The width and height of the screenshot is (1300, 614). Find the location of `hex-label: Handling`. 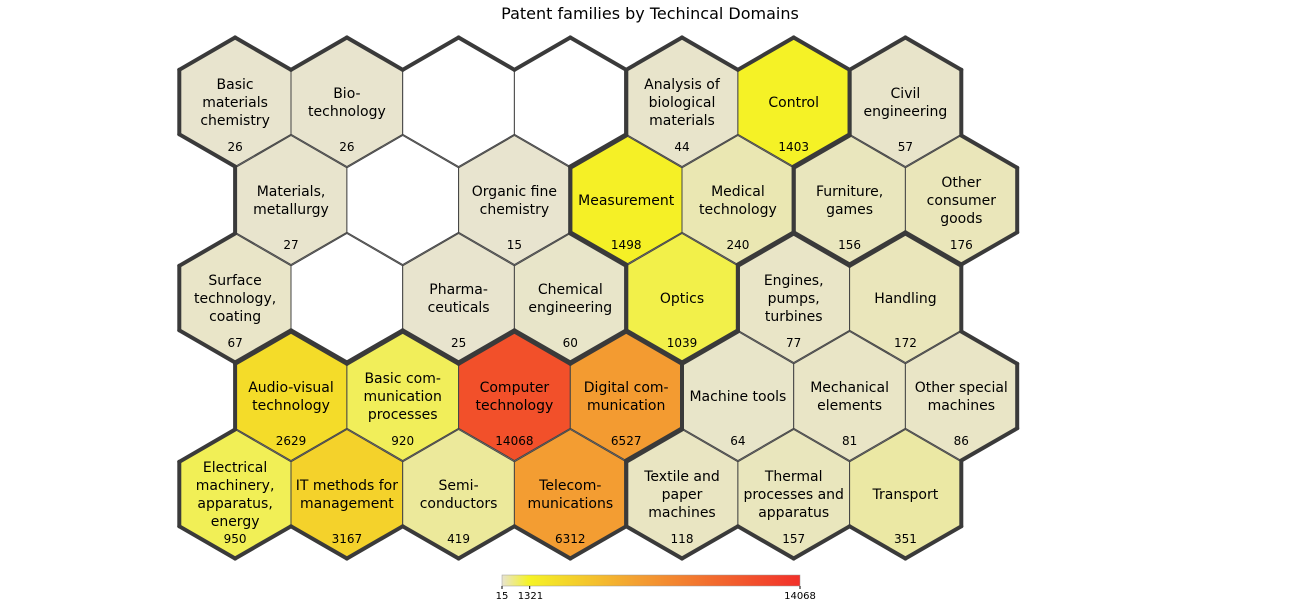

hex-label: Handling is located at coordinates (905, 299).